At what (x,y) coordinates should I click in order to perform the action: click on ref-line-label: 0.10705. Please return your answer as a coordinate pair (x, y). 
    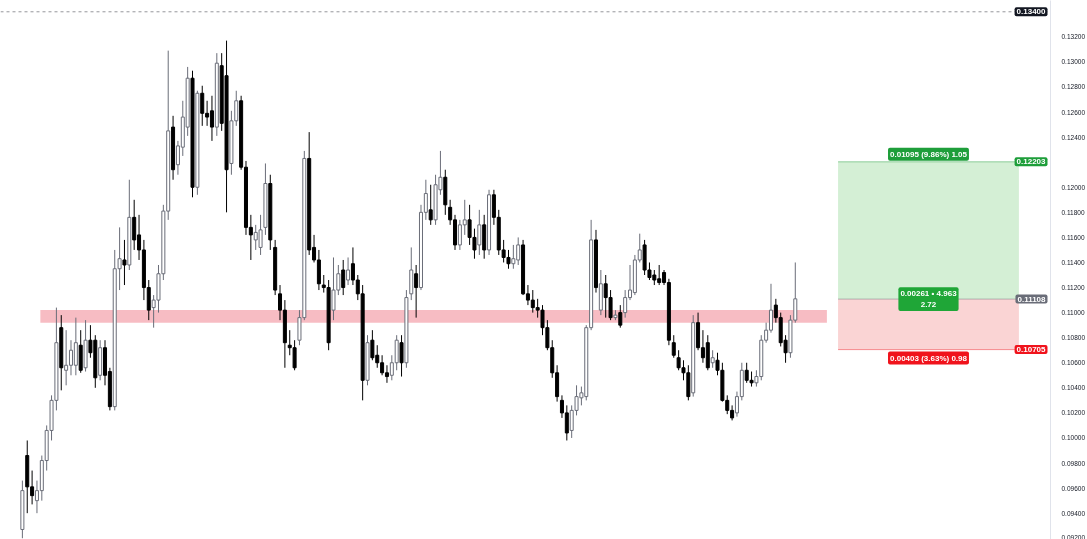
    Looking at the image, I should click on (1031, 350).